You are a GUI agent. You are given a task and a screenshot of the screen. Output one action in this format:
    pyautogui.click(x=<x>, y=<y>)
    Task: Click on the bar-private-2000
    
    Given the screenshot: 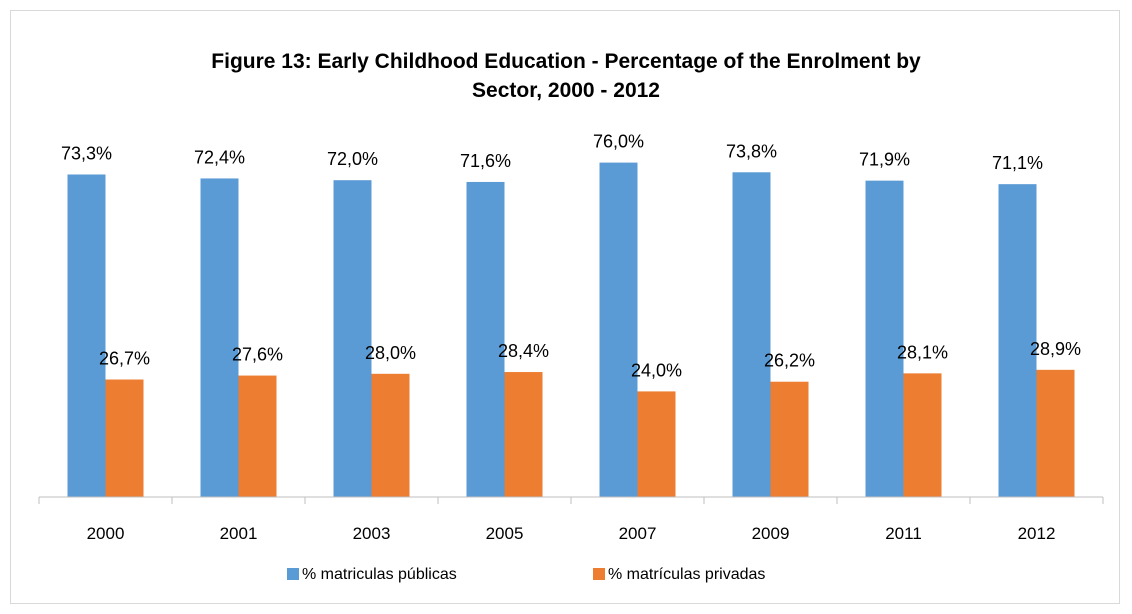 What is the action you would take?
    pyautogui.click(x=124, y=438)
    